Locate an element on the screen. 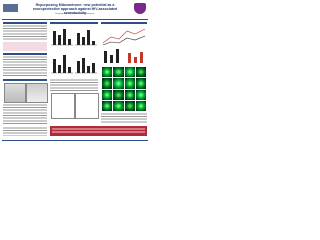  bar-charts is located at coordinates (74, 51).